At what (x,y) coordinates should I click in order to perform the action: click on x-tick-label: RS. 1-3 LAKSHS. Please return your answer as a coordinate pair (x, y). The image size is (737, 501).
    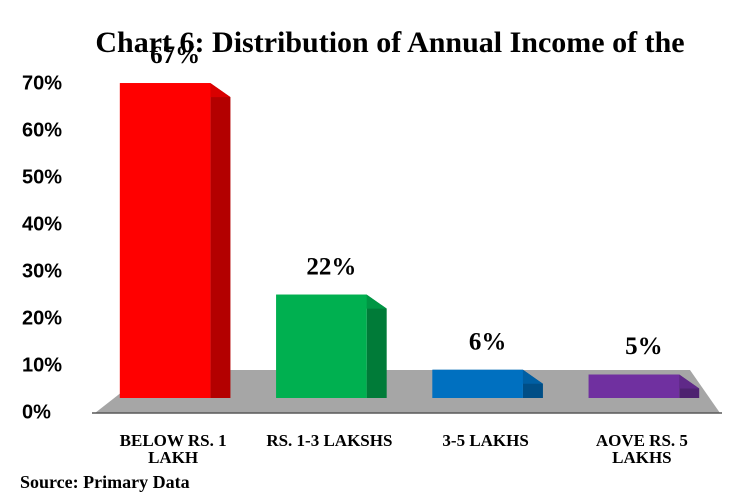
    Looking at the image, I should click on (329, 440).